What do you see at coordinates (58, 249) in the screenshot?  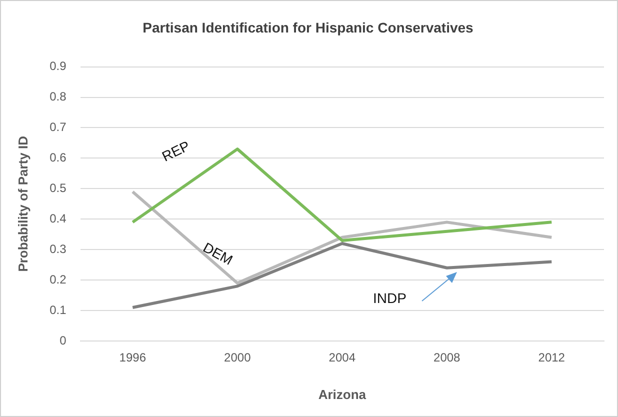 I see `y-tick-label: 0.3` at bounding box center [58, 249].